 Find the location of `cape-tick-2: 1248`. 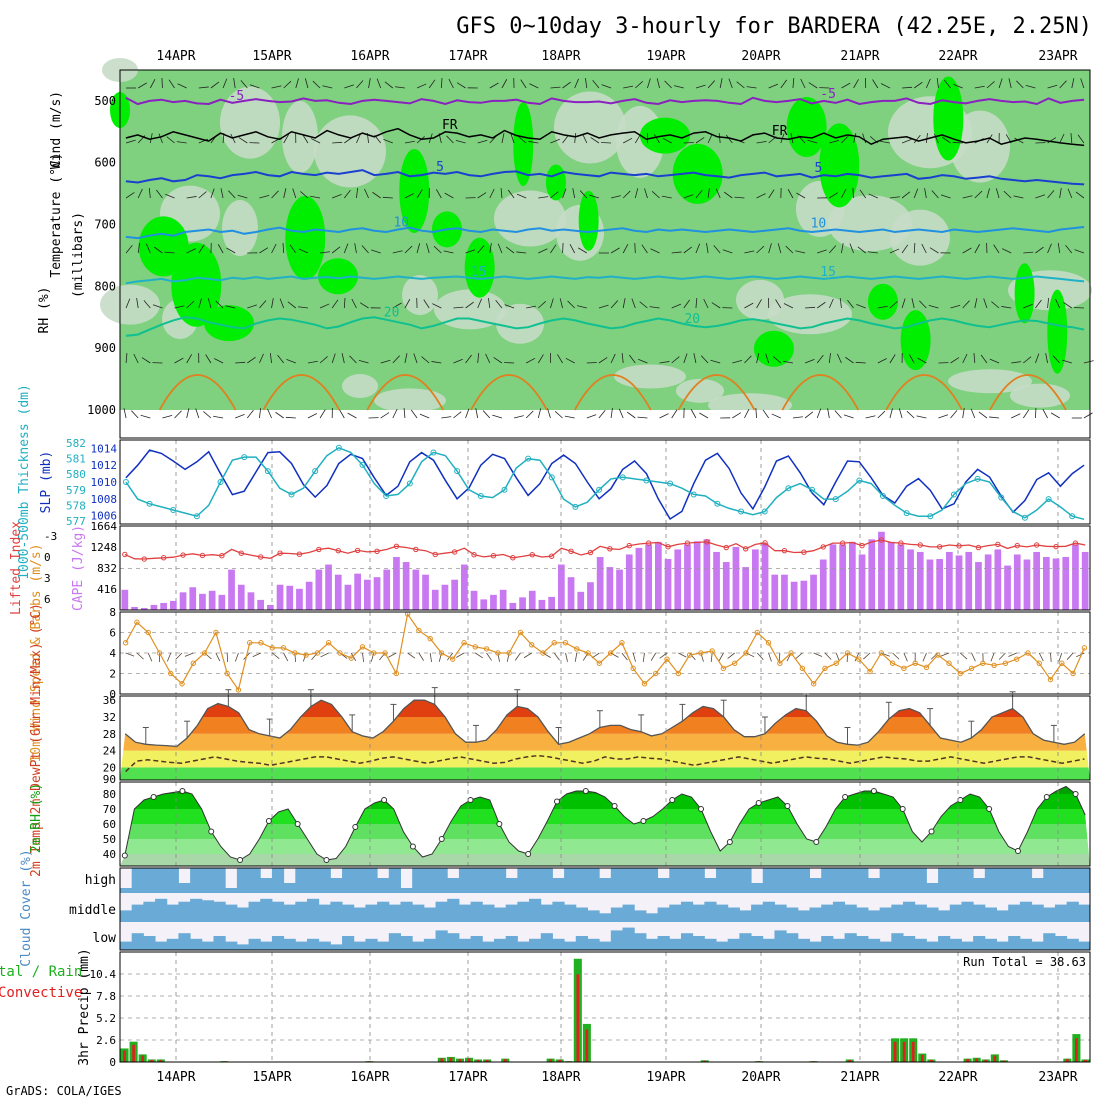

cape-tick-2: 1248 is located at coordinates (104, 547).